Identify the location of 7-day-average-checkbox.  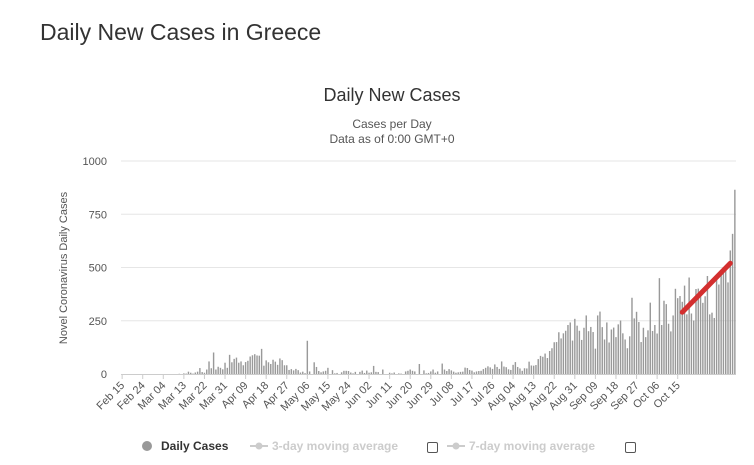
(630, 447).